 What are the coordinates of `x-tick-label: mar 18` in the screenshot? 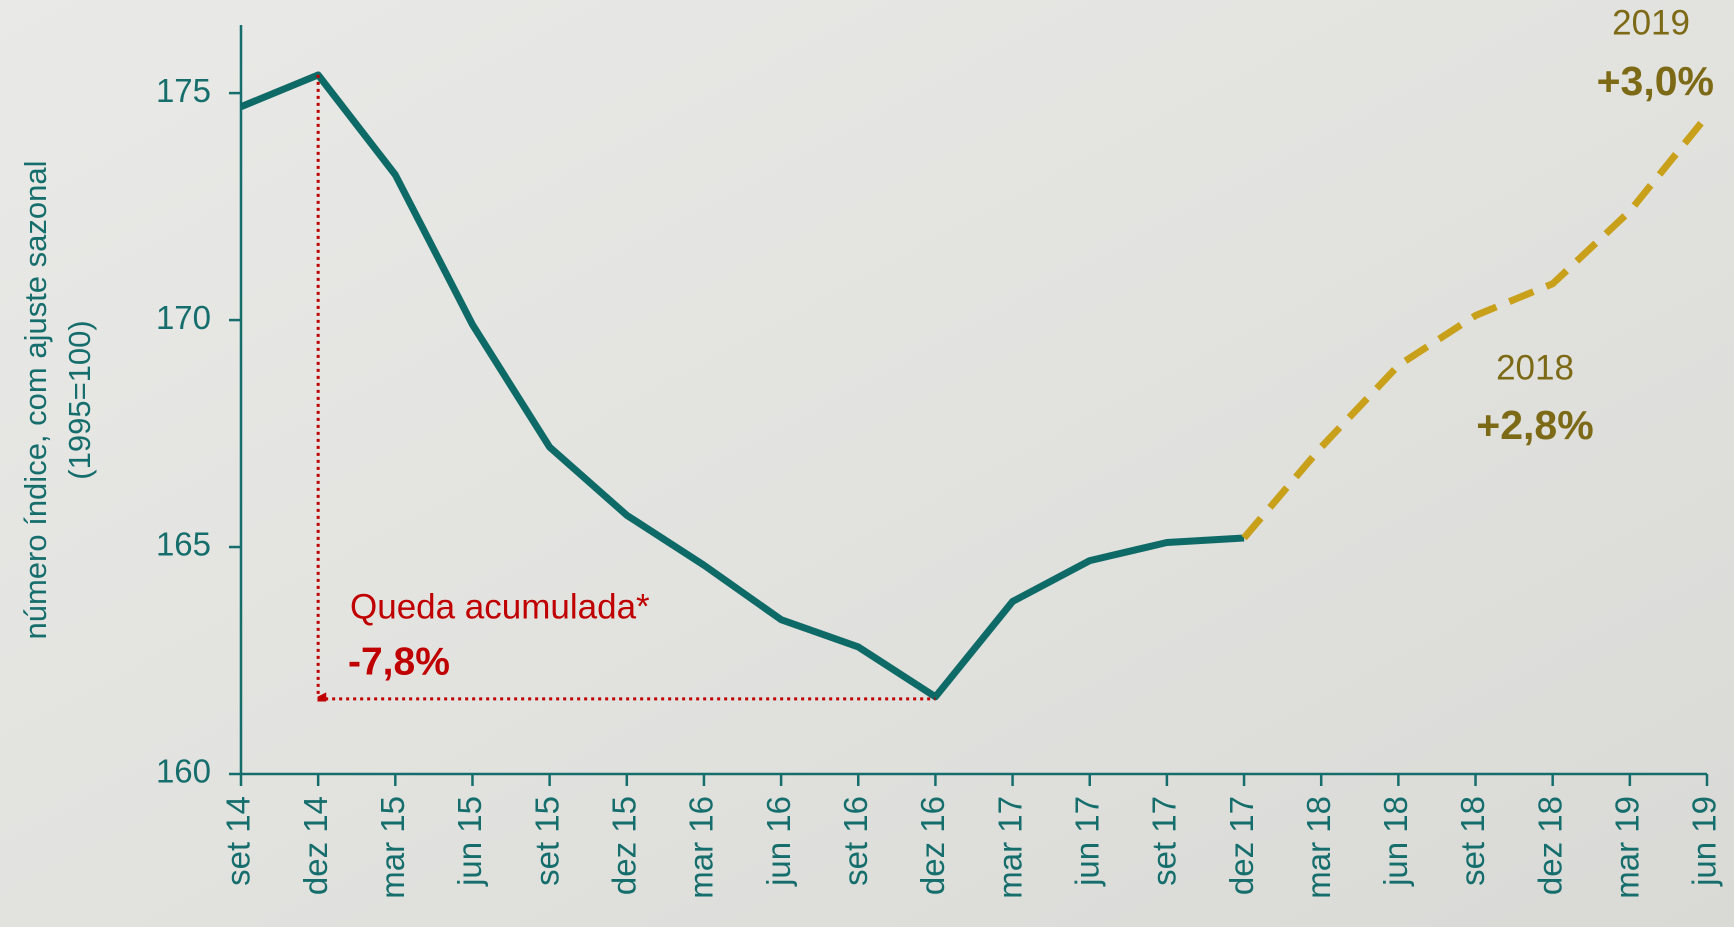 It's located at (1318, 847).